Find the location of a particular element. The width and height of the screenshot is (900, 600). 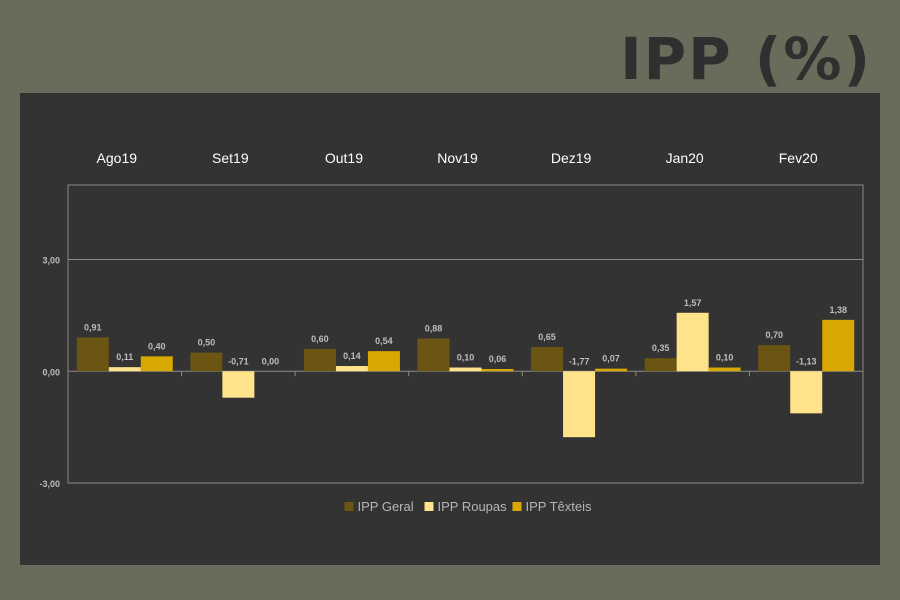

data-label: 0,60 is located at coordinates (320, 339).